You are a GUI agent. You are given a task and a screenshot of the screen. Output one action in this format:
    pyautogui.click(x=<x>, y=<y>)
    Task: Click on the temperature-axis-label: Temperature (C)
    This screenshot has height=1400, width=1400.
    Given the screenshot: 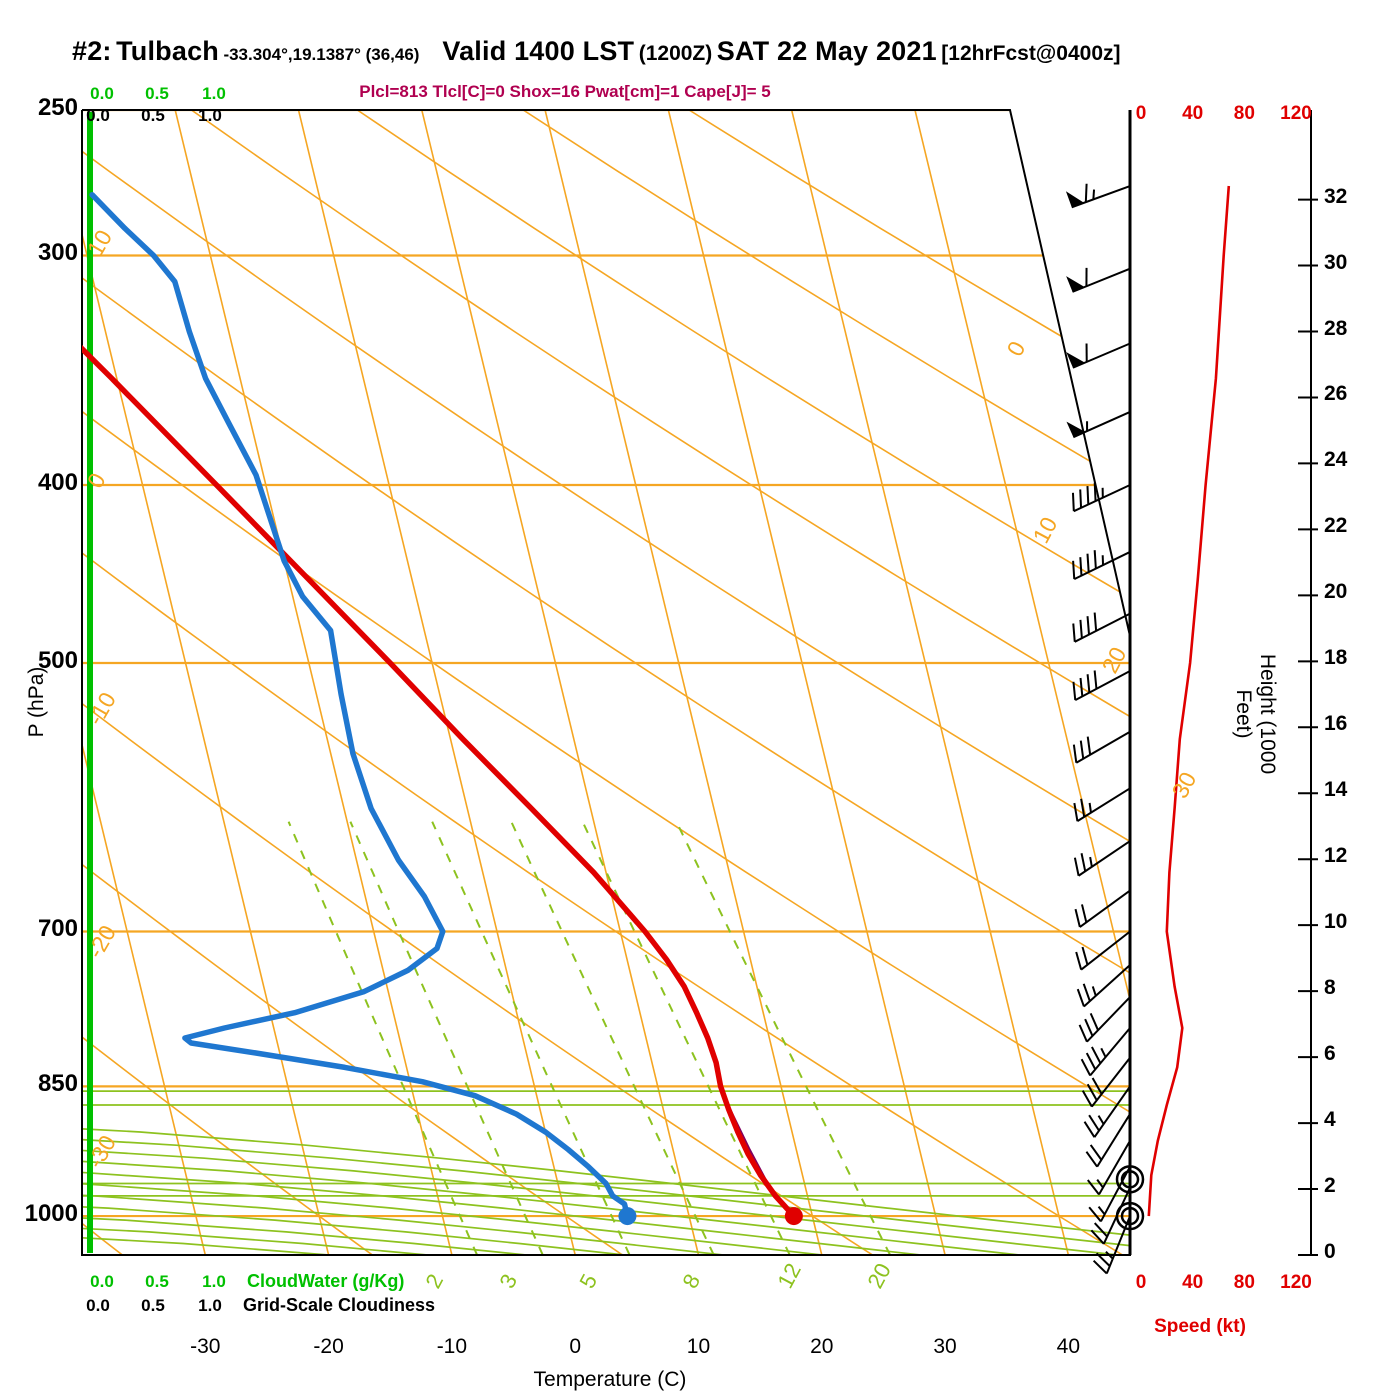 What is the action you would take?
    pyautogui.click(x=610, y=1379)
    